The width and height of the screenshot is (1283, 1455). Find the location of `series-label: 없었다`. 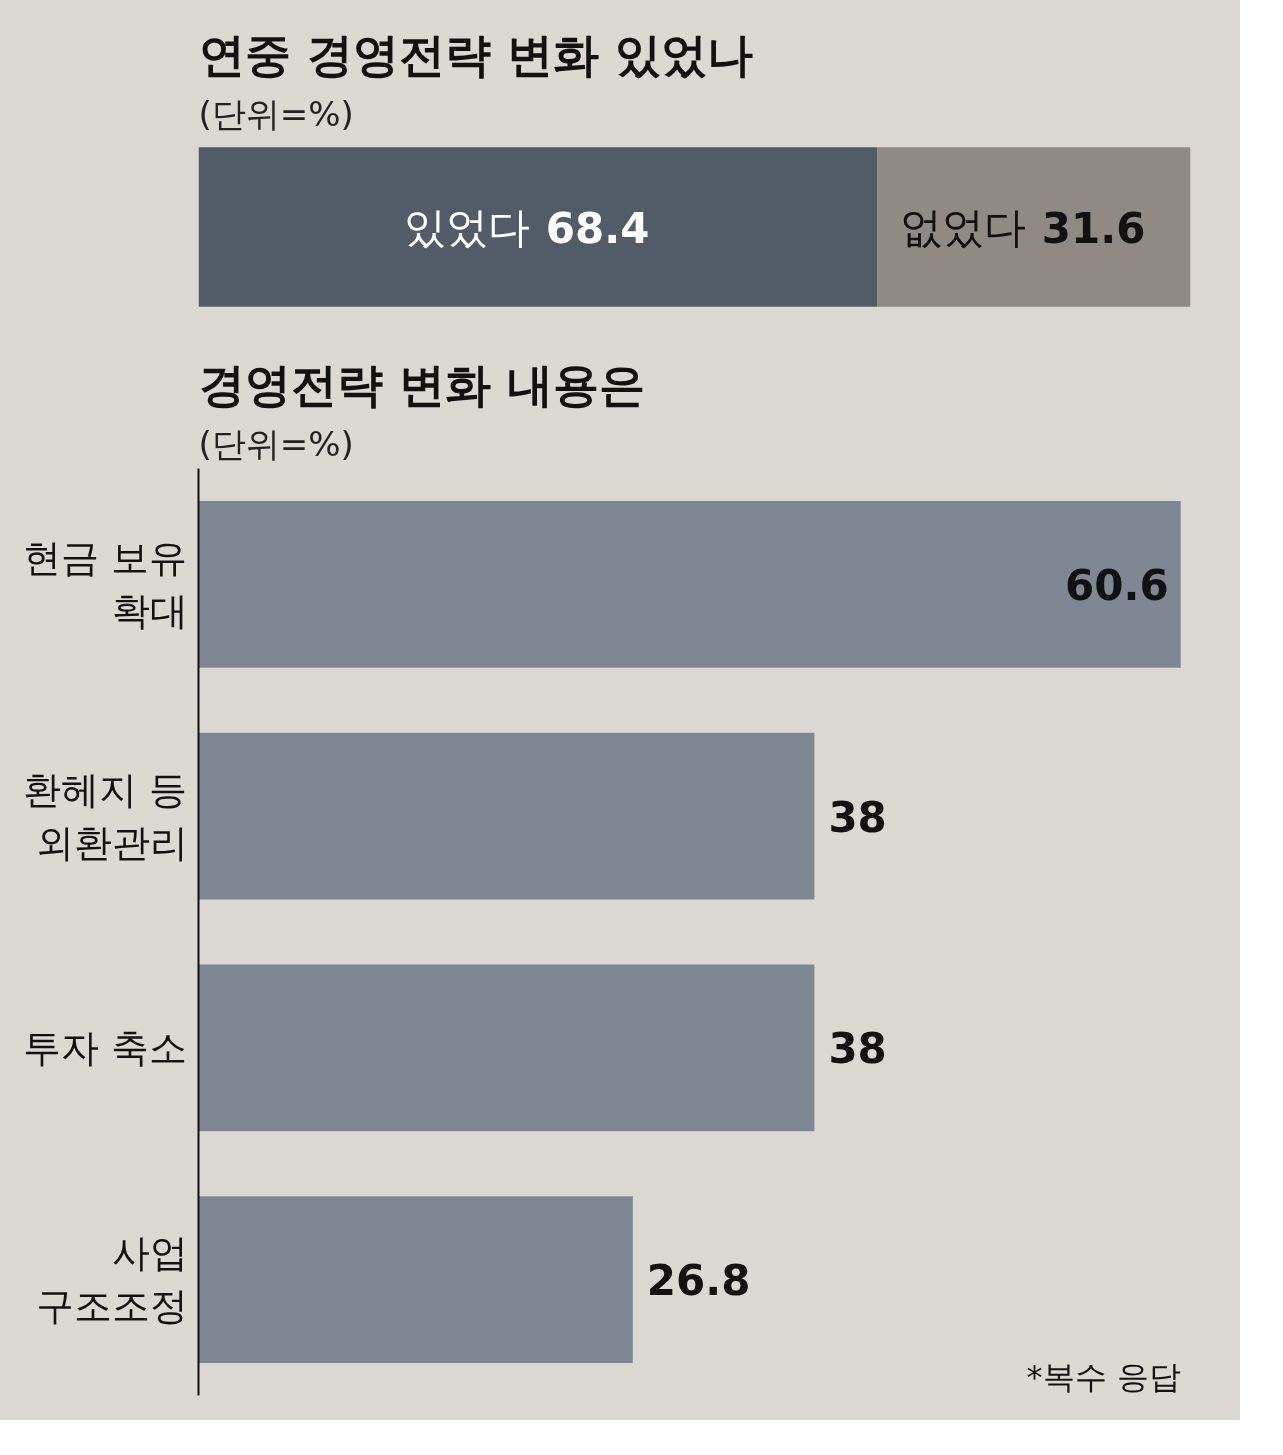

series-label: 없었다 is located at coordinates (962, 227).